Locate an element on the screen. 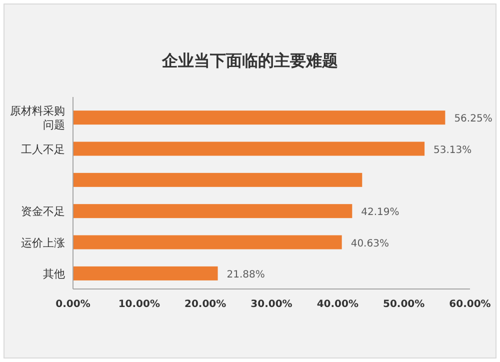 This screenshot has width=500, height=362. x-tick-label: 30.00% is located at coordinates (271, 304).